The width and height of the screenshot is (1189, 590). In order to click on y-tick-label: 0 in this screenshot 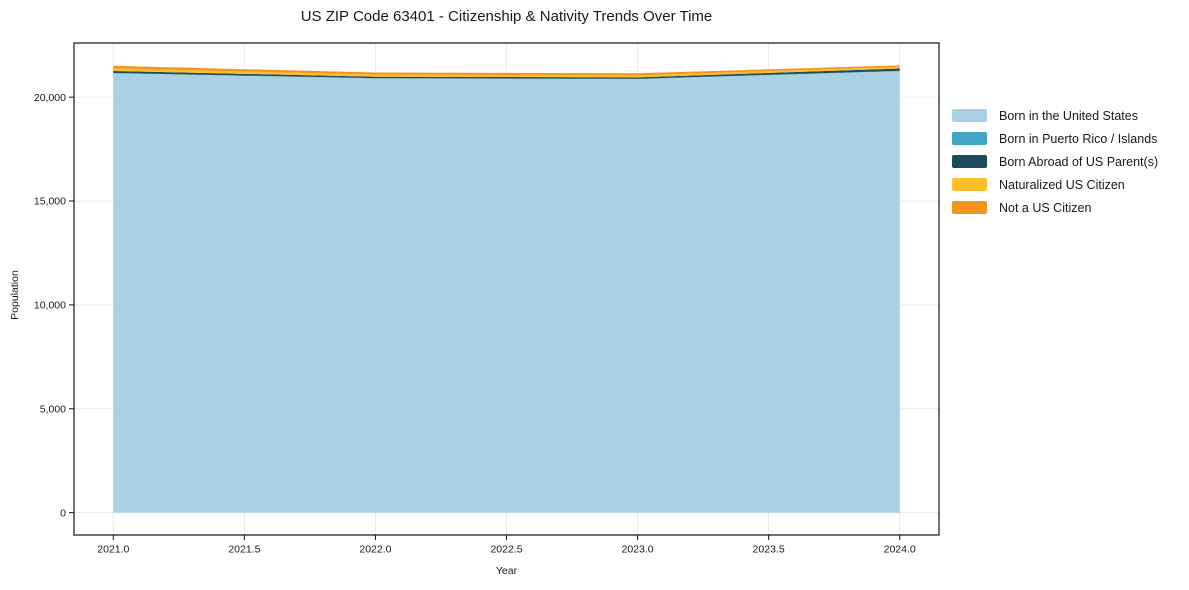, I will do `click(63, 513)`.